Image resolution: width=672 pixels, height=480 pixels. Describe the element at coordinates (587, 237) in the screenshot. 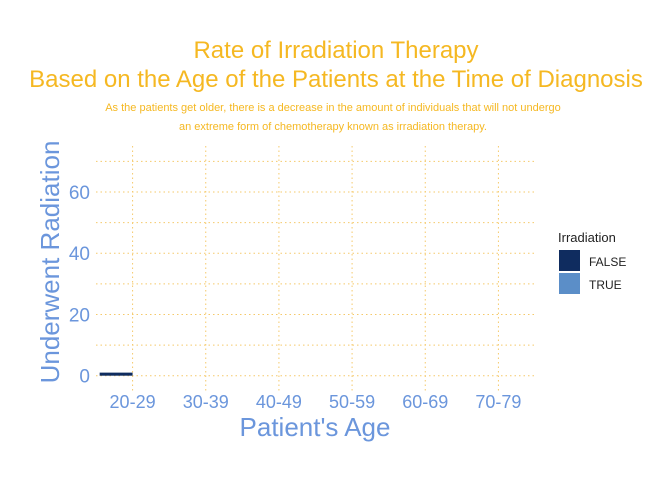

I see `legend-title: Irradiation` at that location.